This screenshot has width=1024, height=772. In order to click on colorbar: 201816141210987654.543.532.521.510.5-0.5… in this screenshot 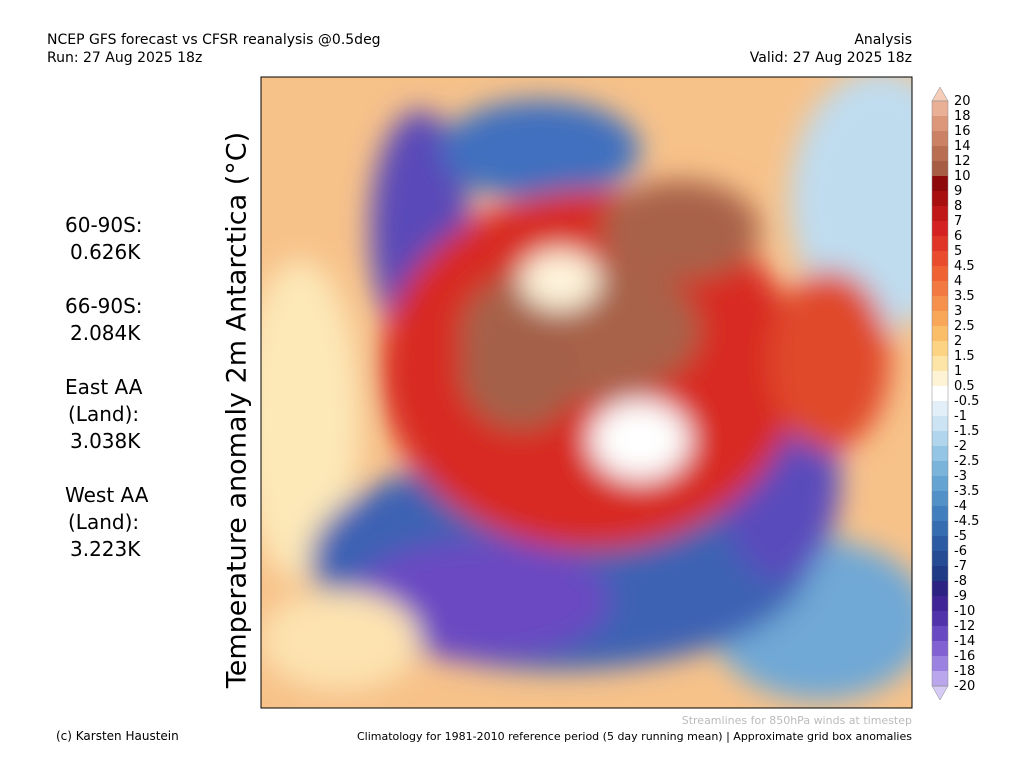, I will do `click(955, 393)`.